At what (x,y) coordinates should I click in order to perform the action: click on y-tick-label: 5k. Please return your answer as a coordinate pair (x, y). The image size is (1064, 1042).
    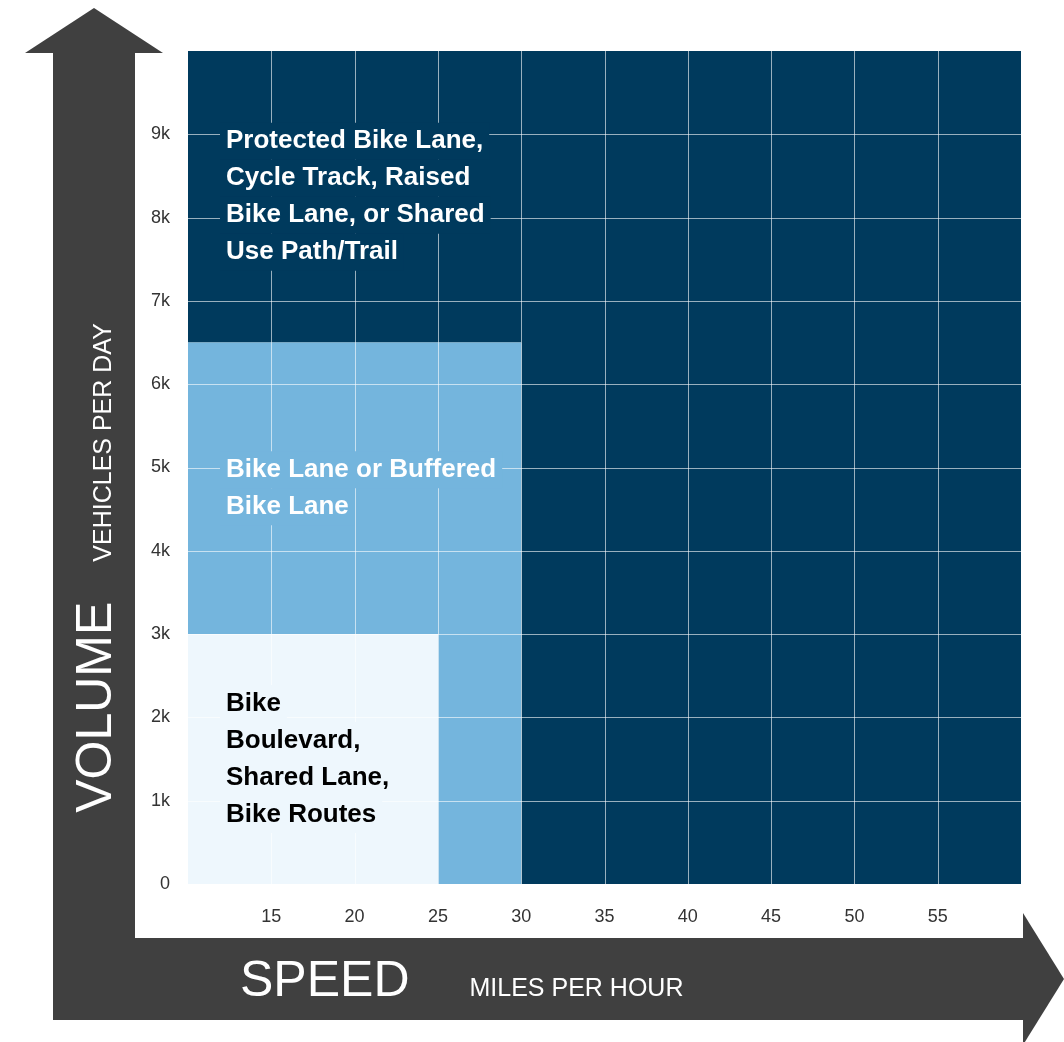
    Looking at the image, I should click on (160, 466).